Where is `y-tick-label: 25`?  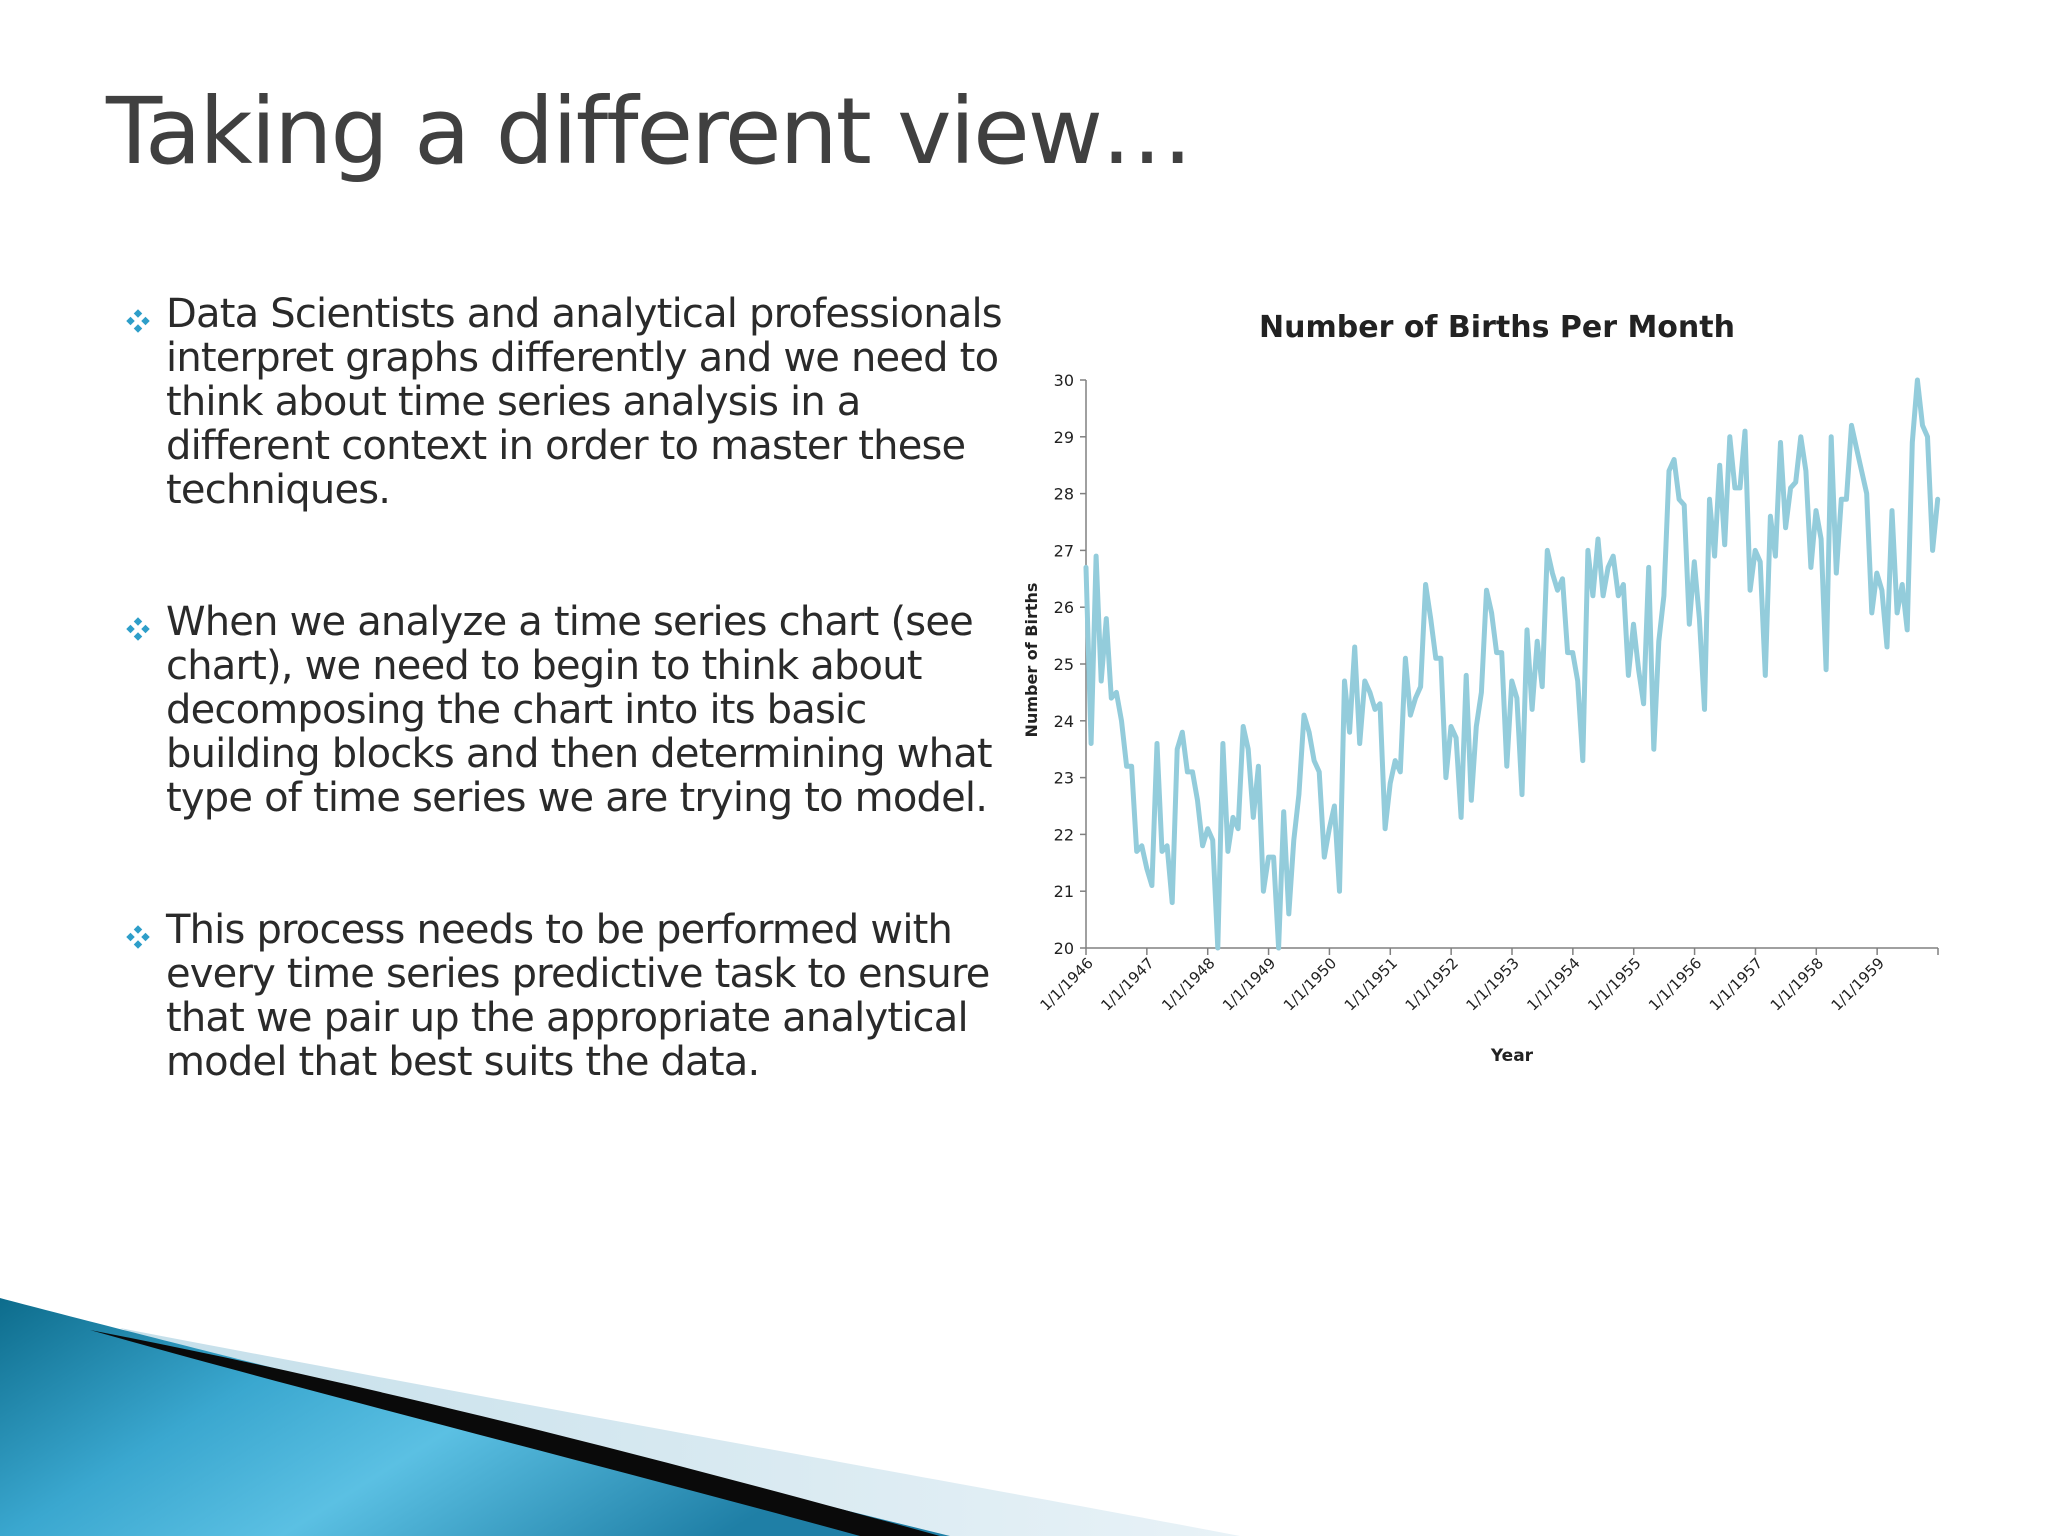 y-tick-label: 25 is located at coordinates (1064, 664).